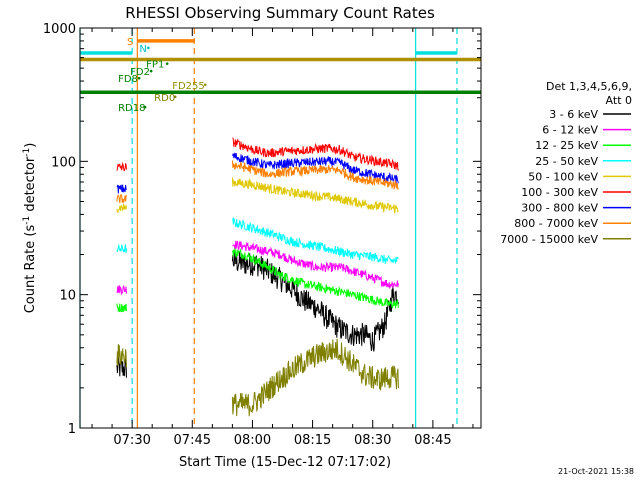 This screenshot has width=640, height=480. Describe the element at coordinates (131, 108) in the screenshot. I see `flag-label-6: RD18` at that location.